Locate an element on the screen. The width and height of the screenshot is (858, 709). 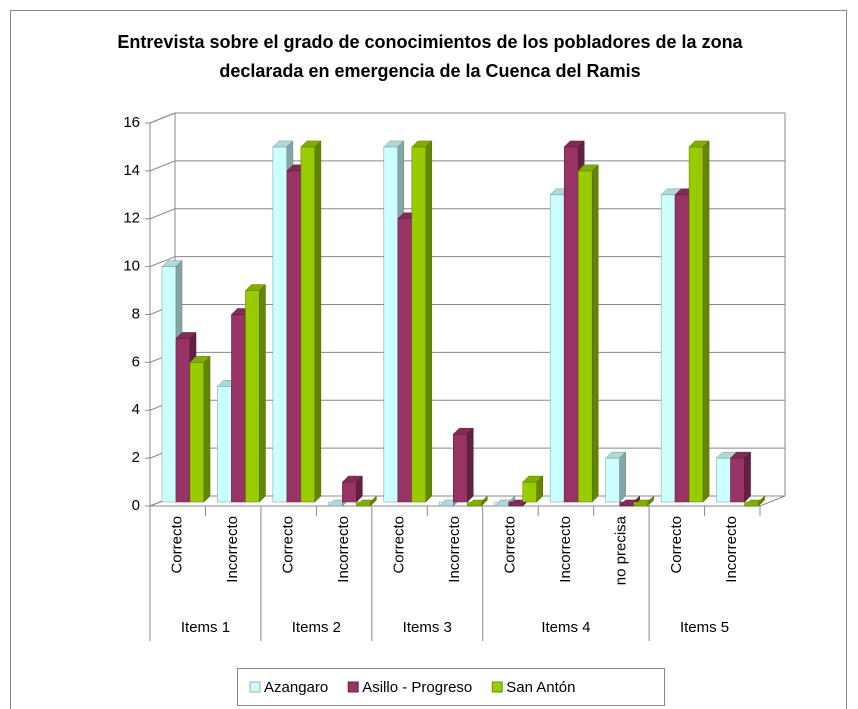
legend-label: Azangaro is located at coordinates (296, 687).